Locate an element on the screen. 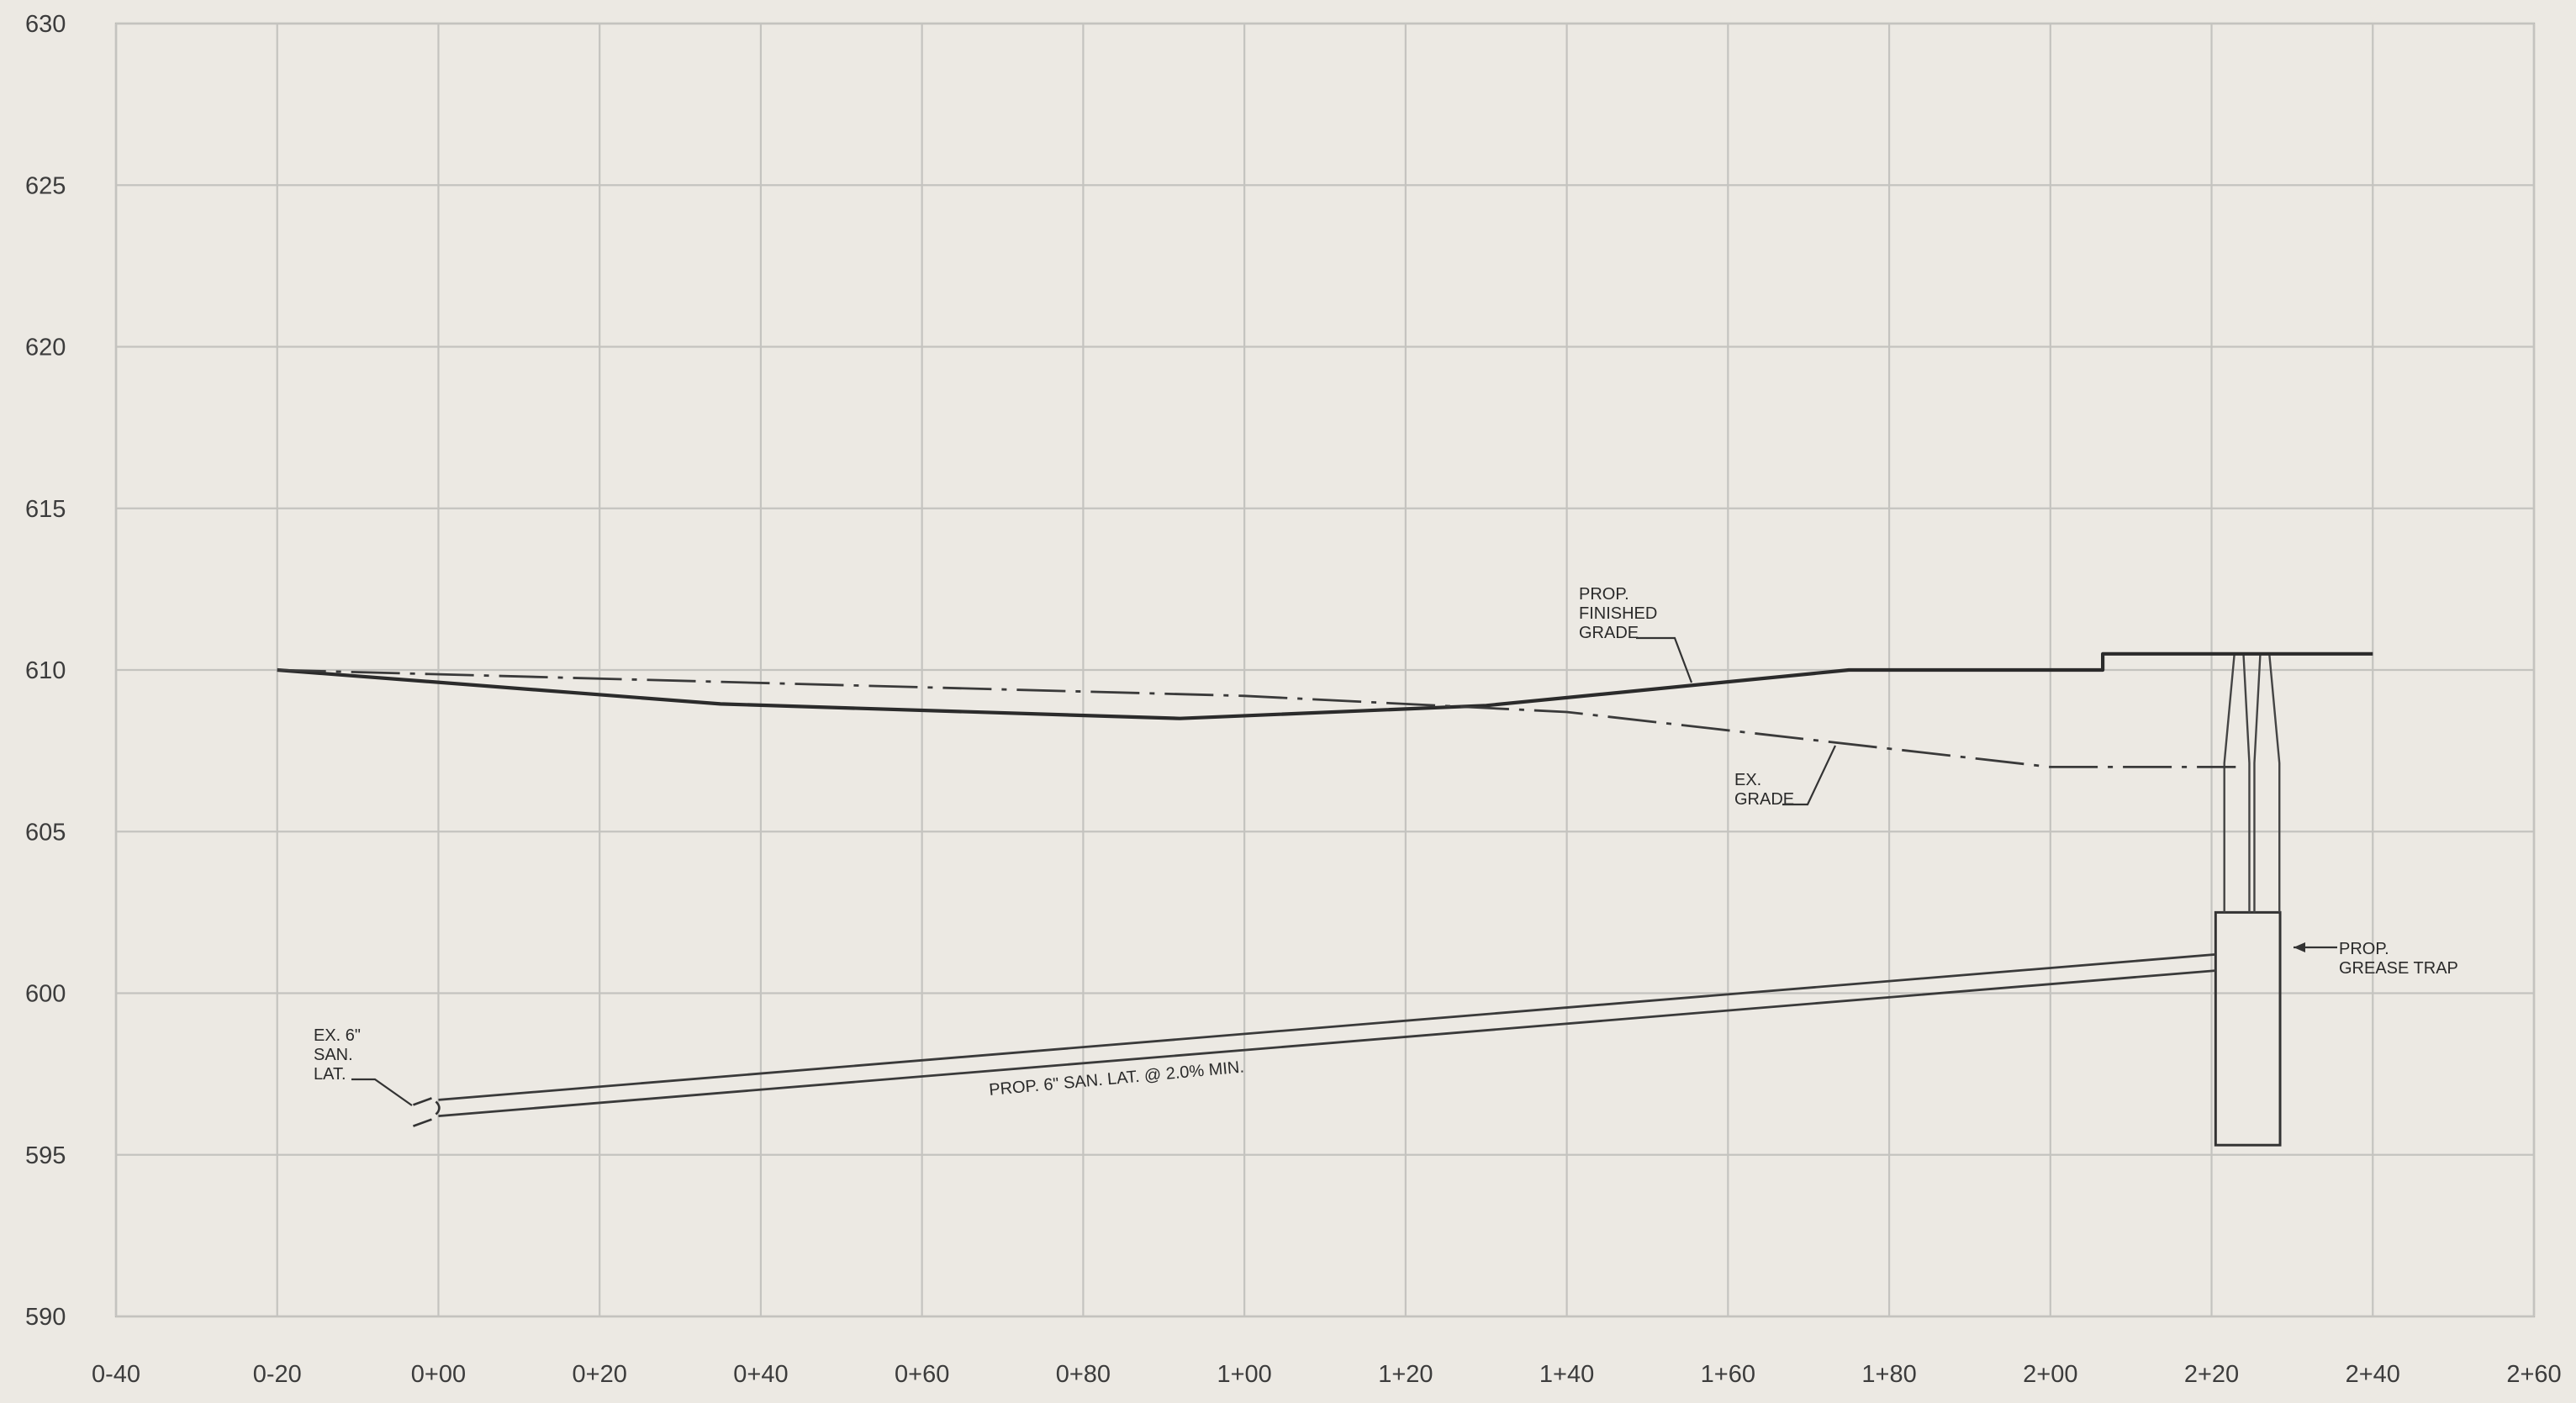 Image resolution: width=2576 pixels, height=1403 pixels. grease-trap-riser is located at coordinates (2252, 783).